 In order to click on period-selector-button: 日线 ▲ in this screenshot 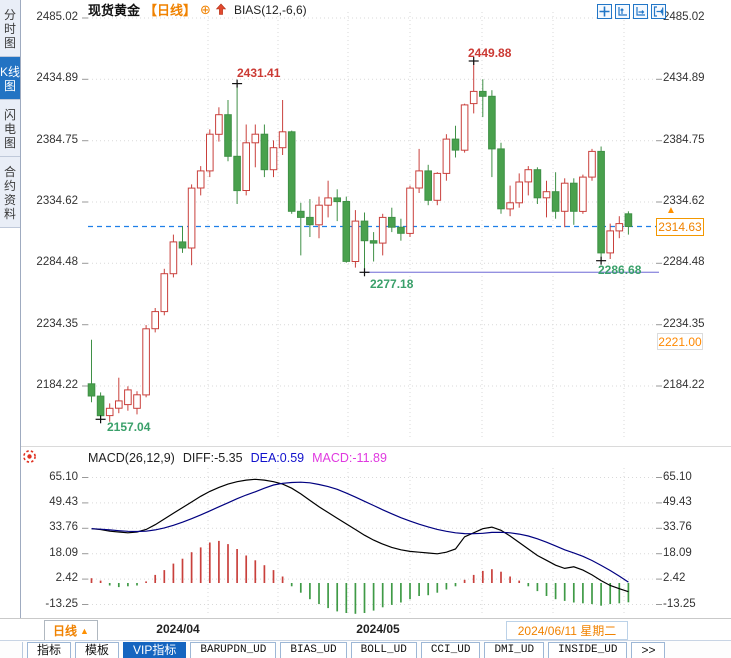, I will do `click(71, 630)`.